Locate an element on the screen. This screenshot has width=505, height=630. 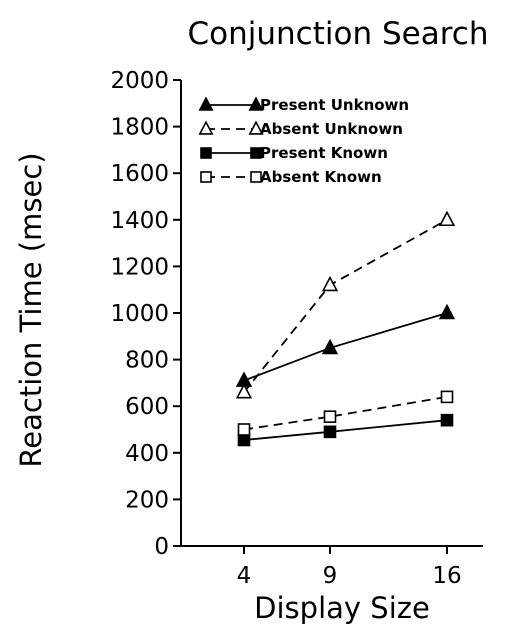
legend-item: Absent Unknown is located at coordinates (300, 129).